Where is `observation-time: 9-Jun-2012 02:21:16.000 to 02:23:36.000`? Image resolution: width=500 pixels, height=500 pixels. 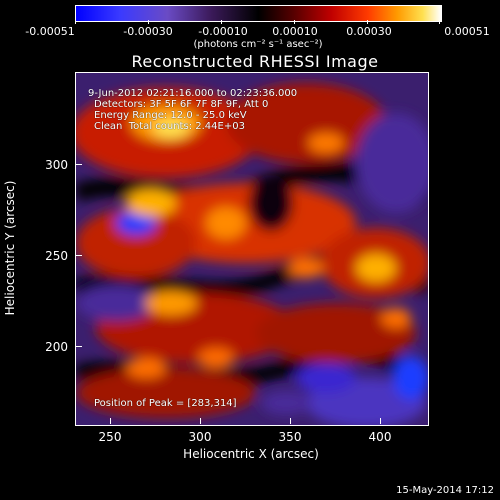 observation-time: 9-Jun-2012 02:21:16.000 to 02:23:36.000 is located at coordinates (193, 93).